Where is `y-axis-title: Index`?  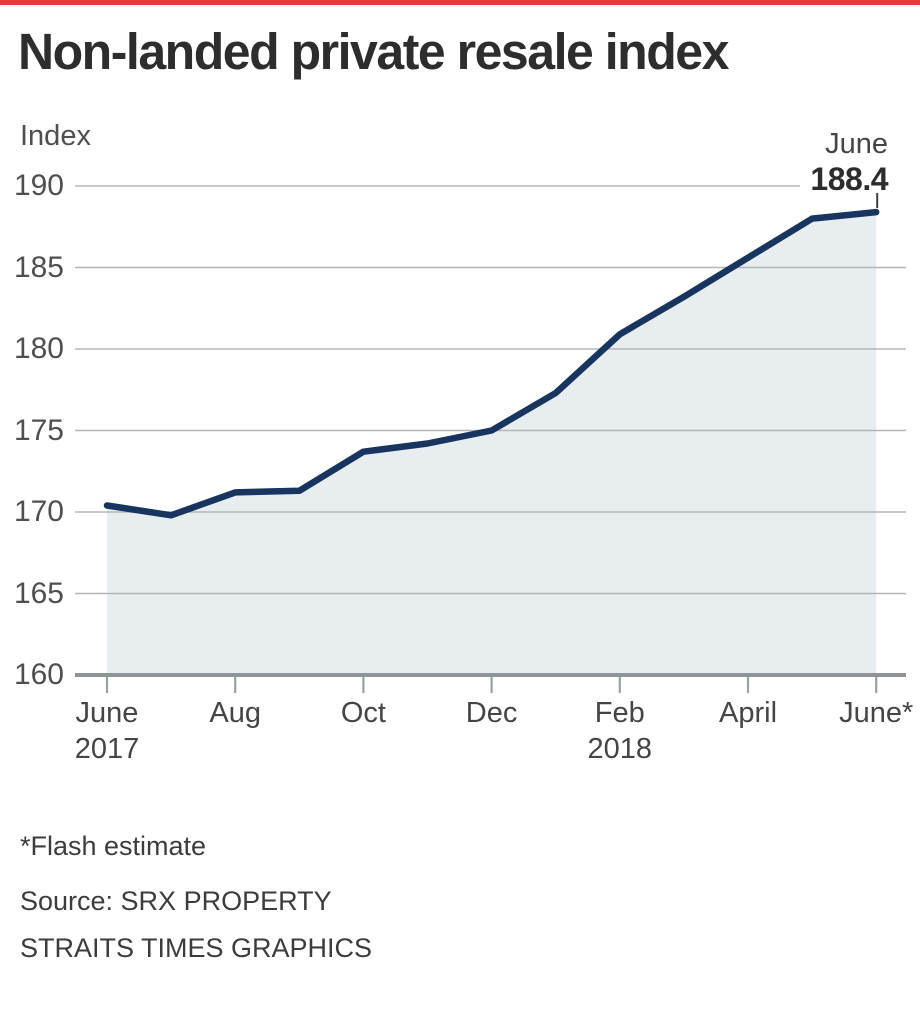
y-axis-title: Index is located at coordinates (55, 136).